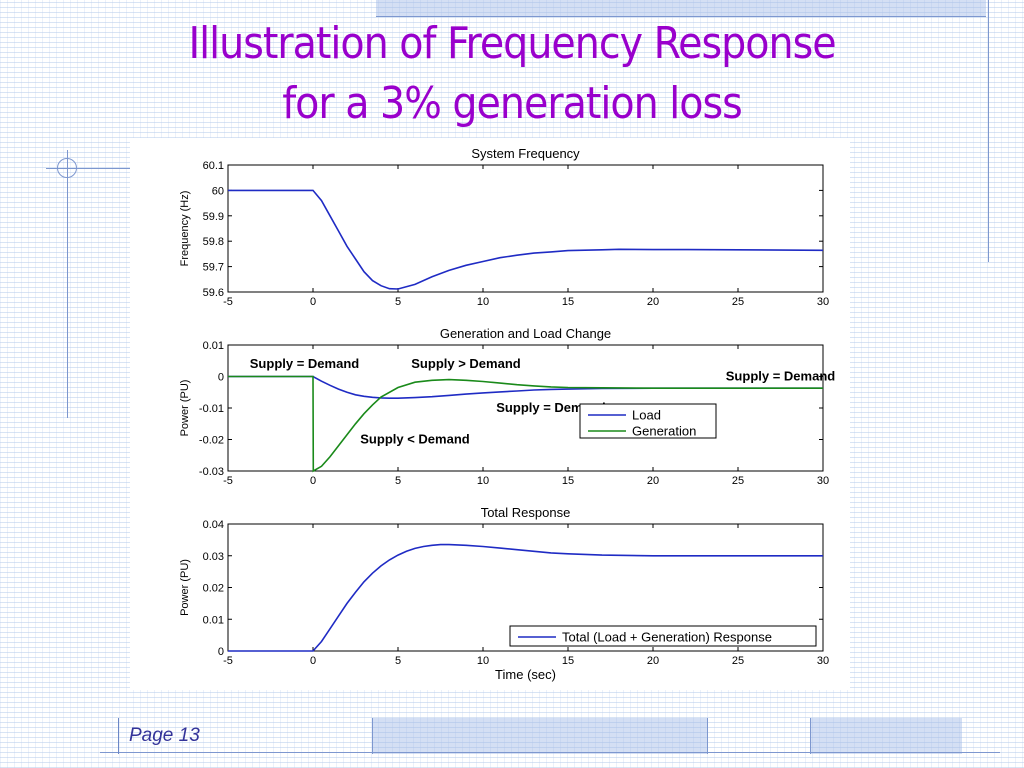  I want to click on chart-1-ytick-label: -0.01, so click(211, 409).